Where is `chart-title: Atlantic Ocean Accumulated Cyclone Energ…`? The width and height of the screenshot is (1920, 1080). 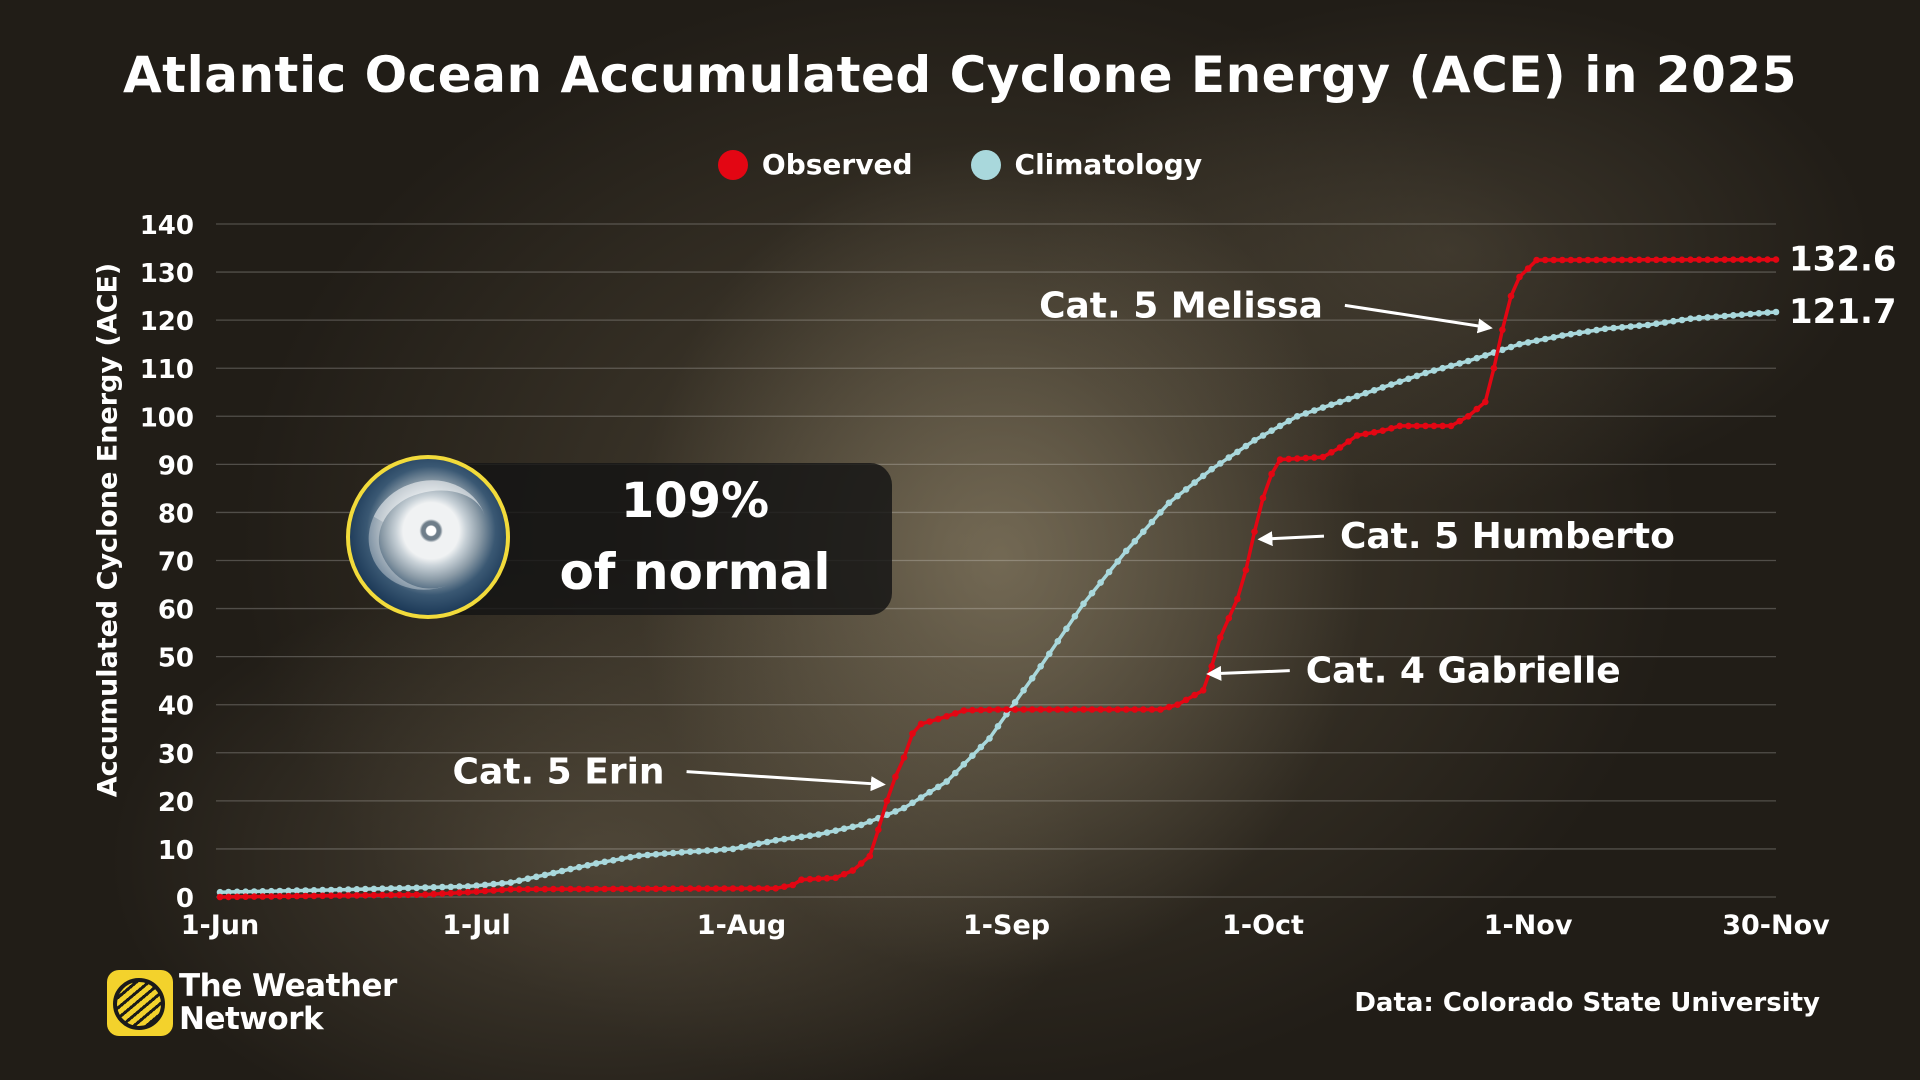 chart-title: Atlantic Ocean Accumulated Cyclone Energ… is located at coordinates (959, 75).